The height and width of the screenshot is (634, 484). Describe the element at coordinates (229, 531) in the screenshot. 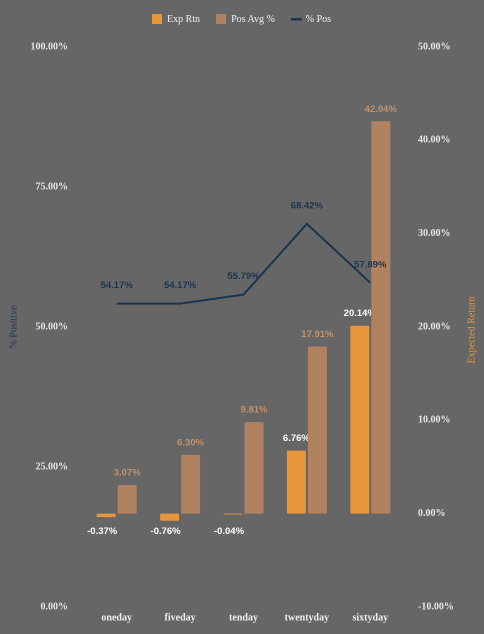

I see `data-label: -0.04%` at that location.